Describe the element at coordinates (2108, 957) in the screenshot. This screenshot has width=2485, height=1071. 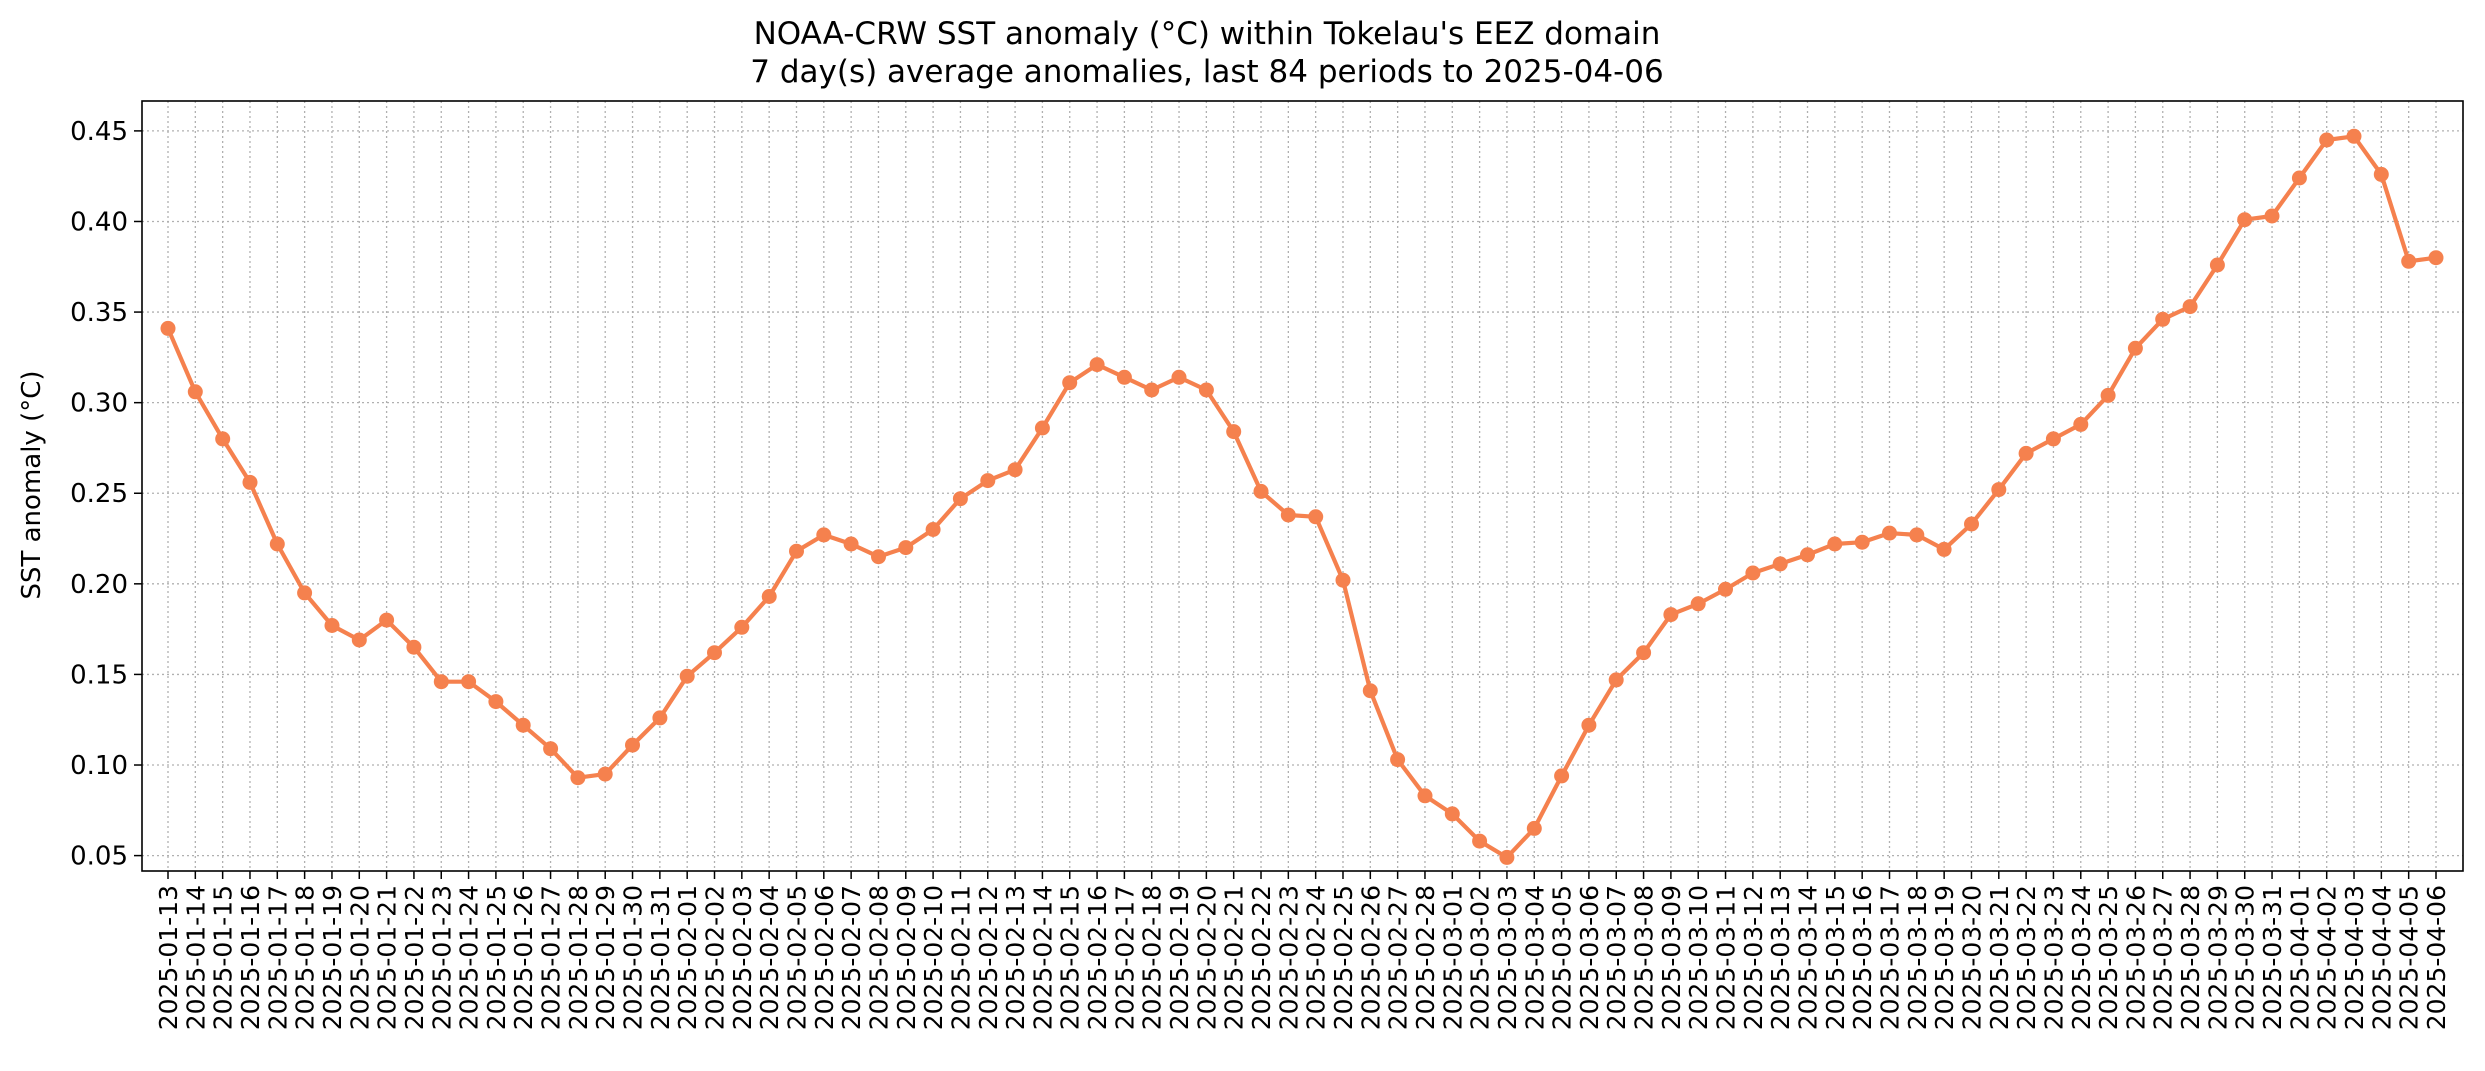
I see `x-tick-label: 2025-03-25` at that location.